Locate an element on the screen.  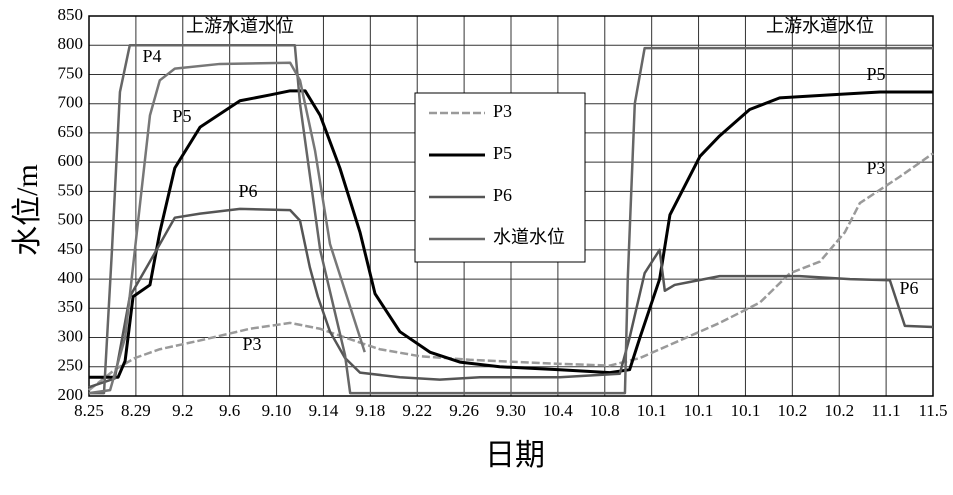
x-tick-label: 8.29 is located at coordinates (136, 410).